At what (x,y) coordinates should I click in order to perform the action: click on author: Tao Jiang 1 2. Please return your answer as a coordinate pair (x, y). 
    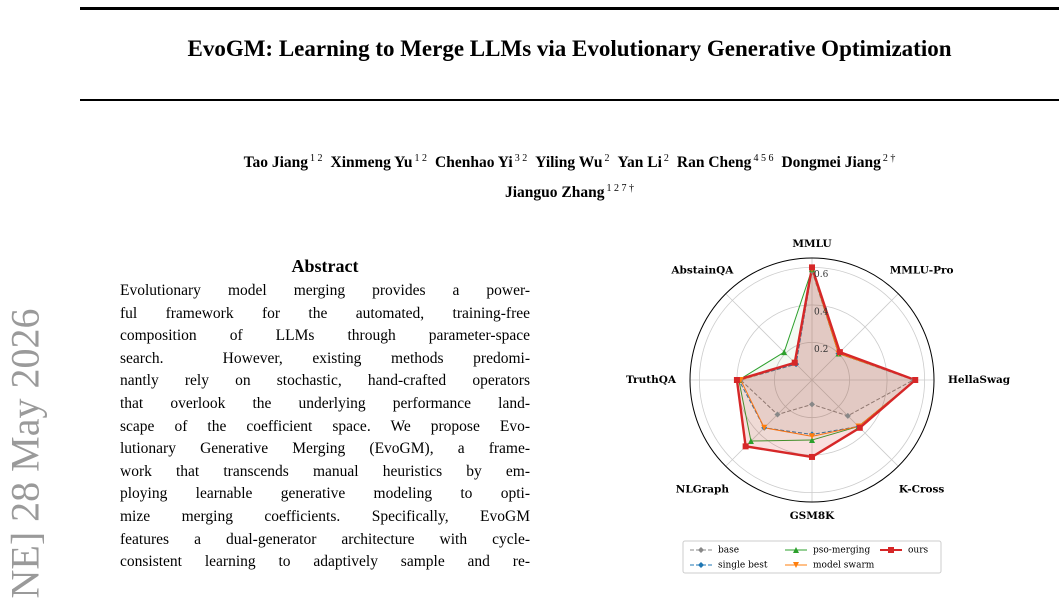
    Looking at the image, I should click on (283, 162).